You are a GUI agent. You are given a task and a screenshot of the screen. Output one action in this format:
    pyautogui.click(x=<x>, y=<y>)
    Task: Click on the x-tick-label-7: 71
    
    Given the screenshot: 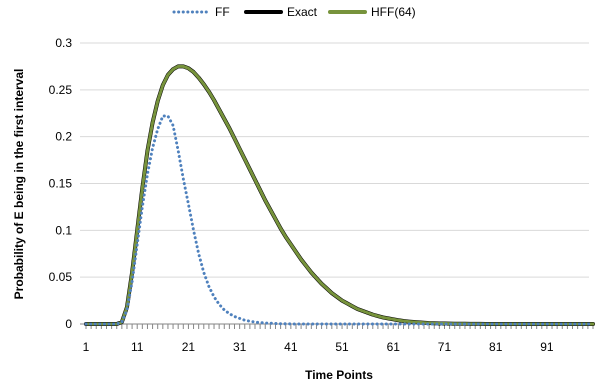 What is the action you would take?
    pyautogui.click(x=445, y=347)
    